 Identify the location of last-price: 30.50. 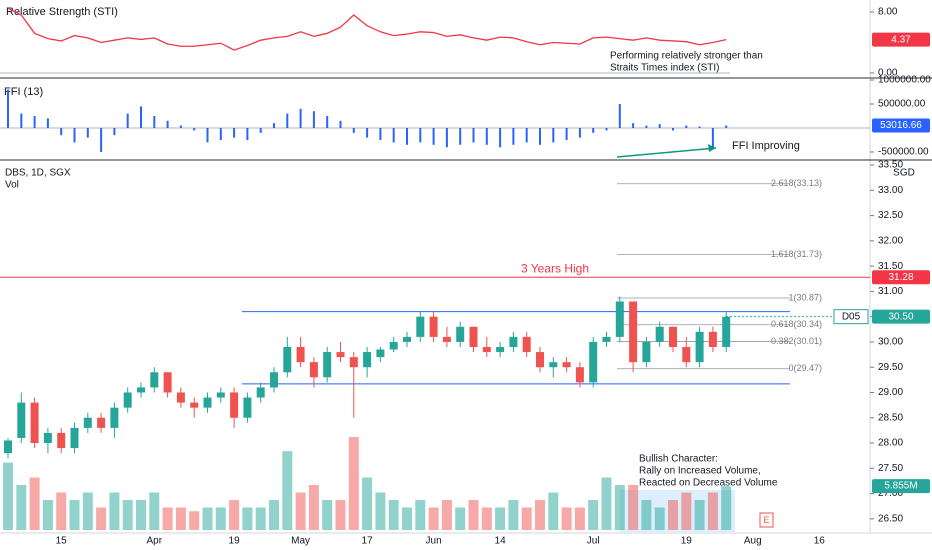
(900, 316).